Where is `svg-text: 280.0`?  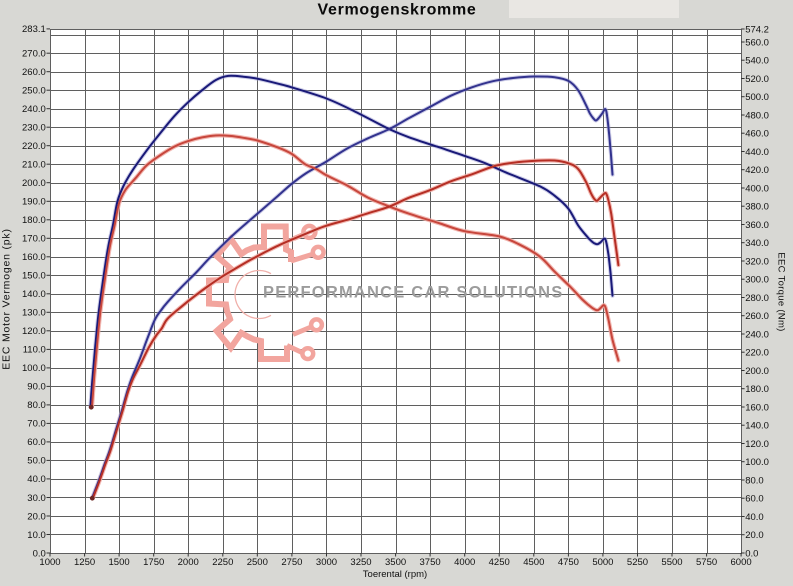
svg-text: 280.0 is located at coordinates (757, 298).